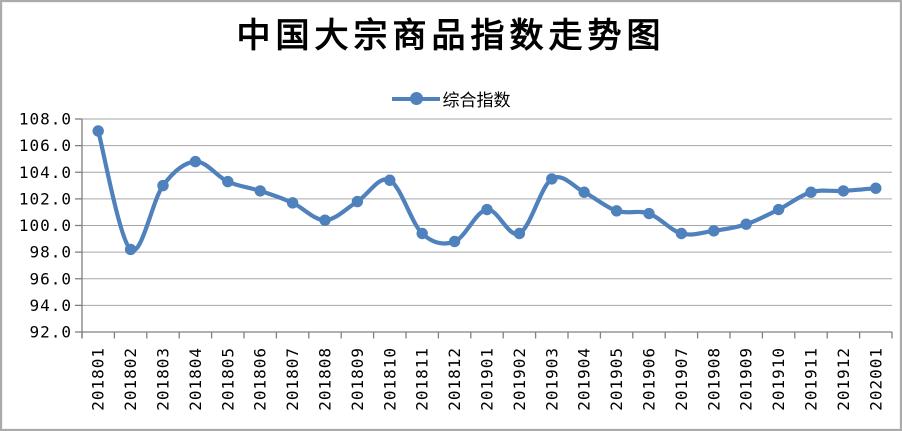 Image resolution: width=902 pixels, height=431 pixels. I want to click on x-tick-label: 201805, so click(227, 379).